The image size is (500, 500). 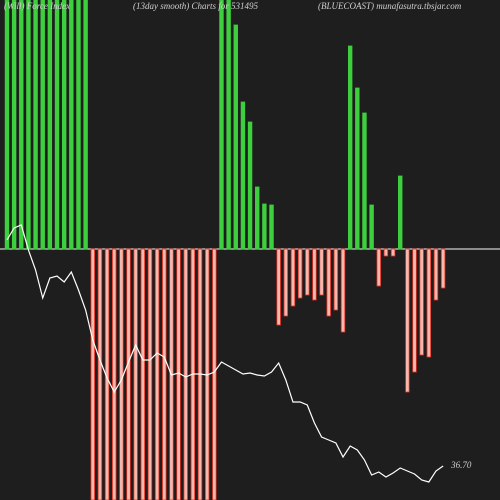 What do you see at coordinates (37, 6) in the screenshot?
I see `chart-title: (Will) Force Index` at bounding box center [37, 6].